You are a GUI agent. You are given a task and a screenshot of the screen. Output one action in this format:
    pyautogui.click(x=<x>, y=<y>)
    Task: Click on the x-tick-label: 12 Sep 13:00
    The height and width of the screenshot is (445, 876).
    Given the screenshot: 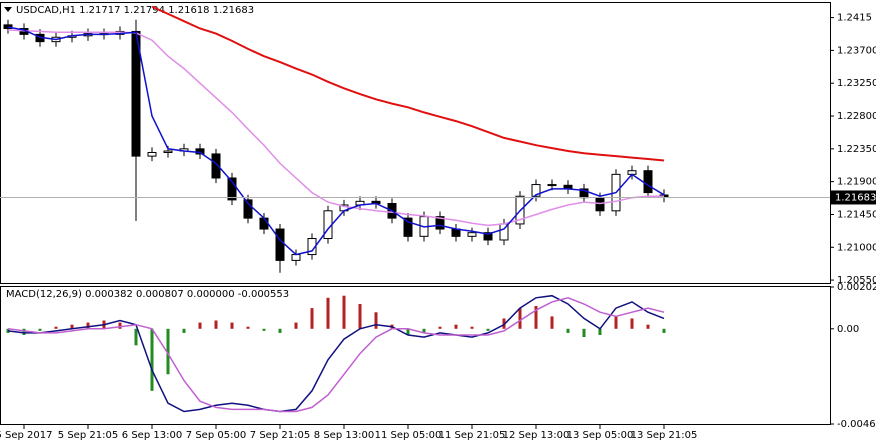 What is the action you would take?
    pyautogui.click(x=536, y=435)
    